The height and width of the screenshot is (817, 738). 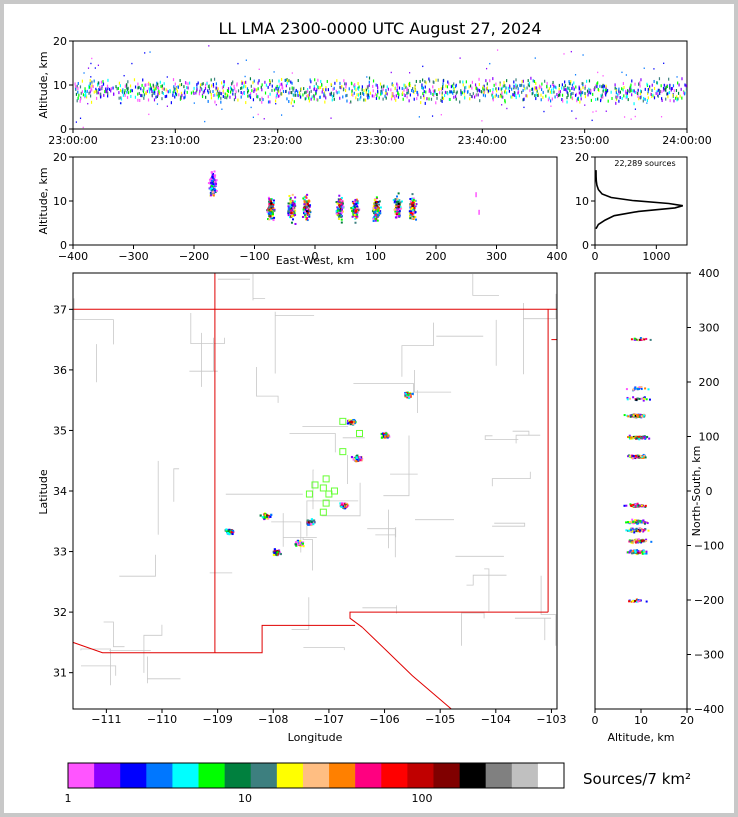 I want to click on map-ylabel: Latitude, so click(x=43, y=492).